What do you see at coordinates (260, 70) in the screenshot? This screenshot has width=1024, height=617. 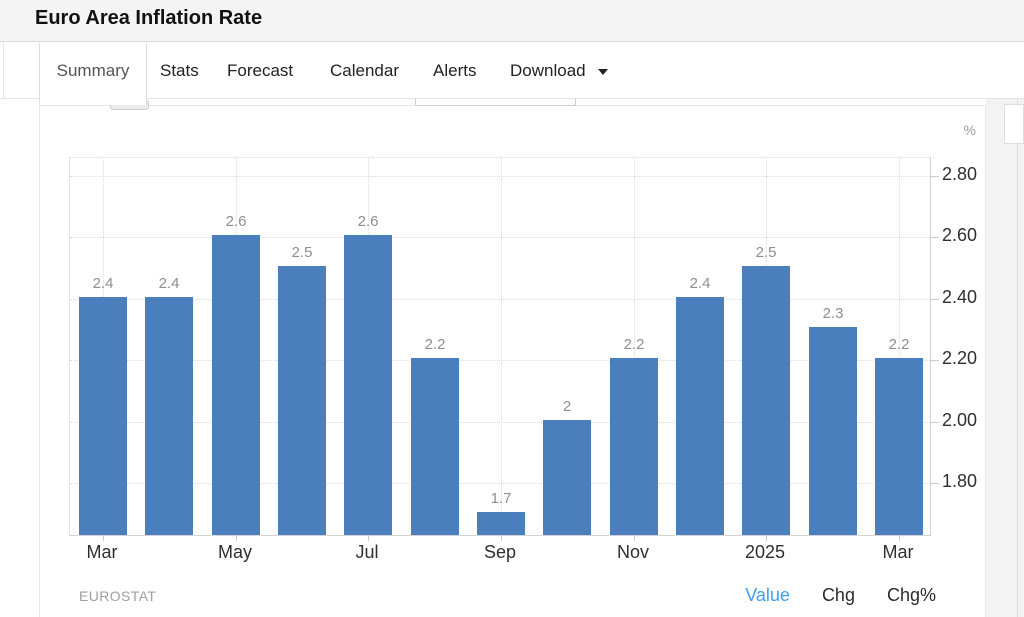 I see `tab-forecast: Forecast` at bounding box center [260, 70].